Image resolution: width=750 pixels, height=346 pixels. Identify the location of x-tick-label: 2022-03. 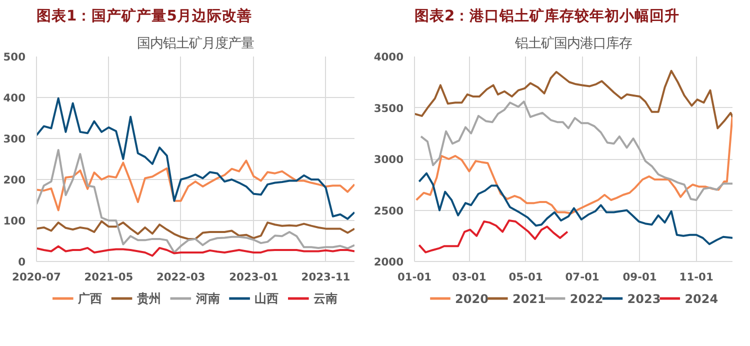
(181, 277).